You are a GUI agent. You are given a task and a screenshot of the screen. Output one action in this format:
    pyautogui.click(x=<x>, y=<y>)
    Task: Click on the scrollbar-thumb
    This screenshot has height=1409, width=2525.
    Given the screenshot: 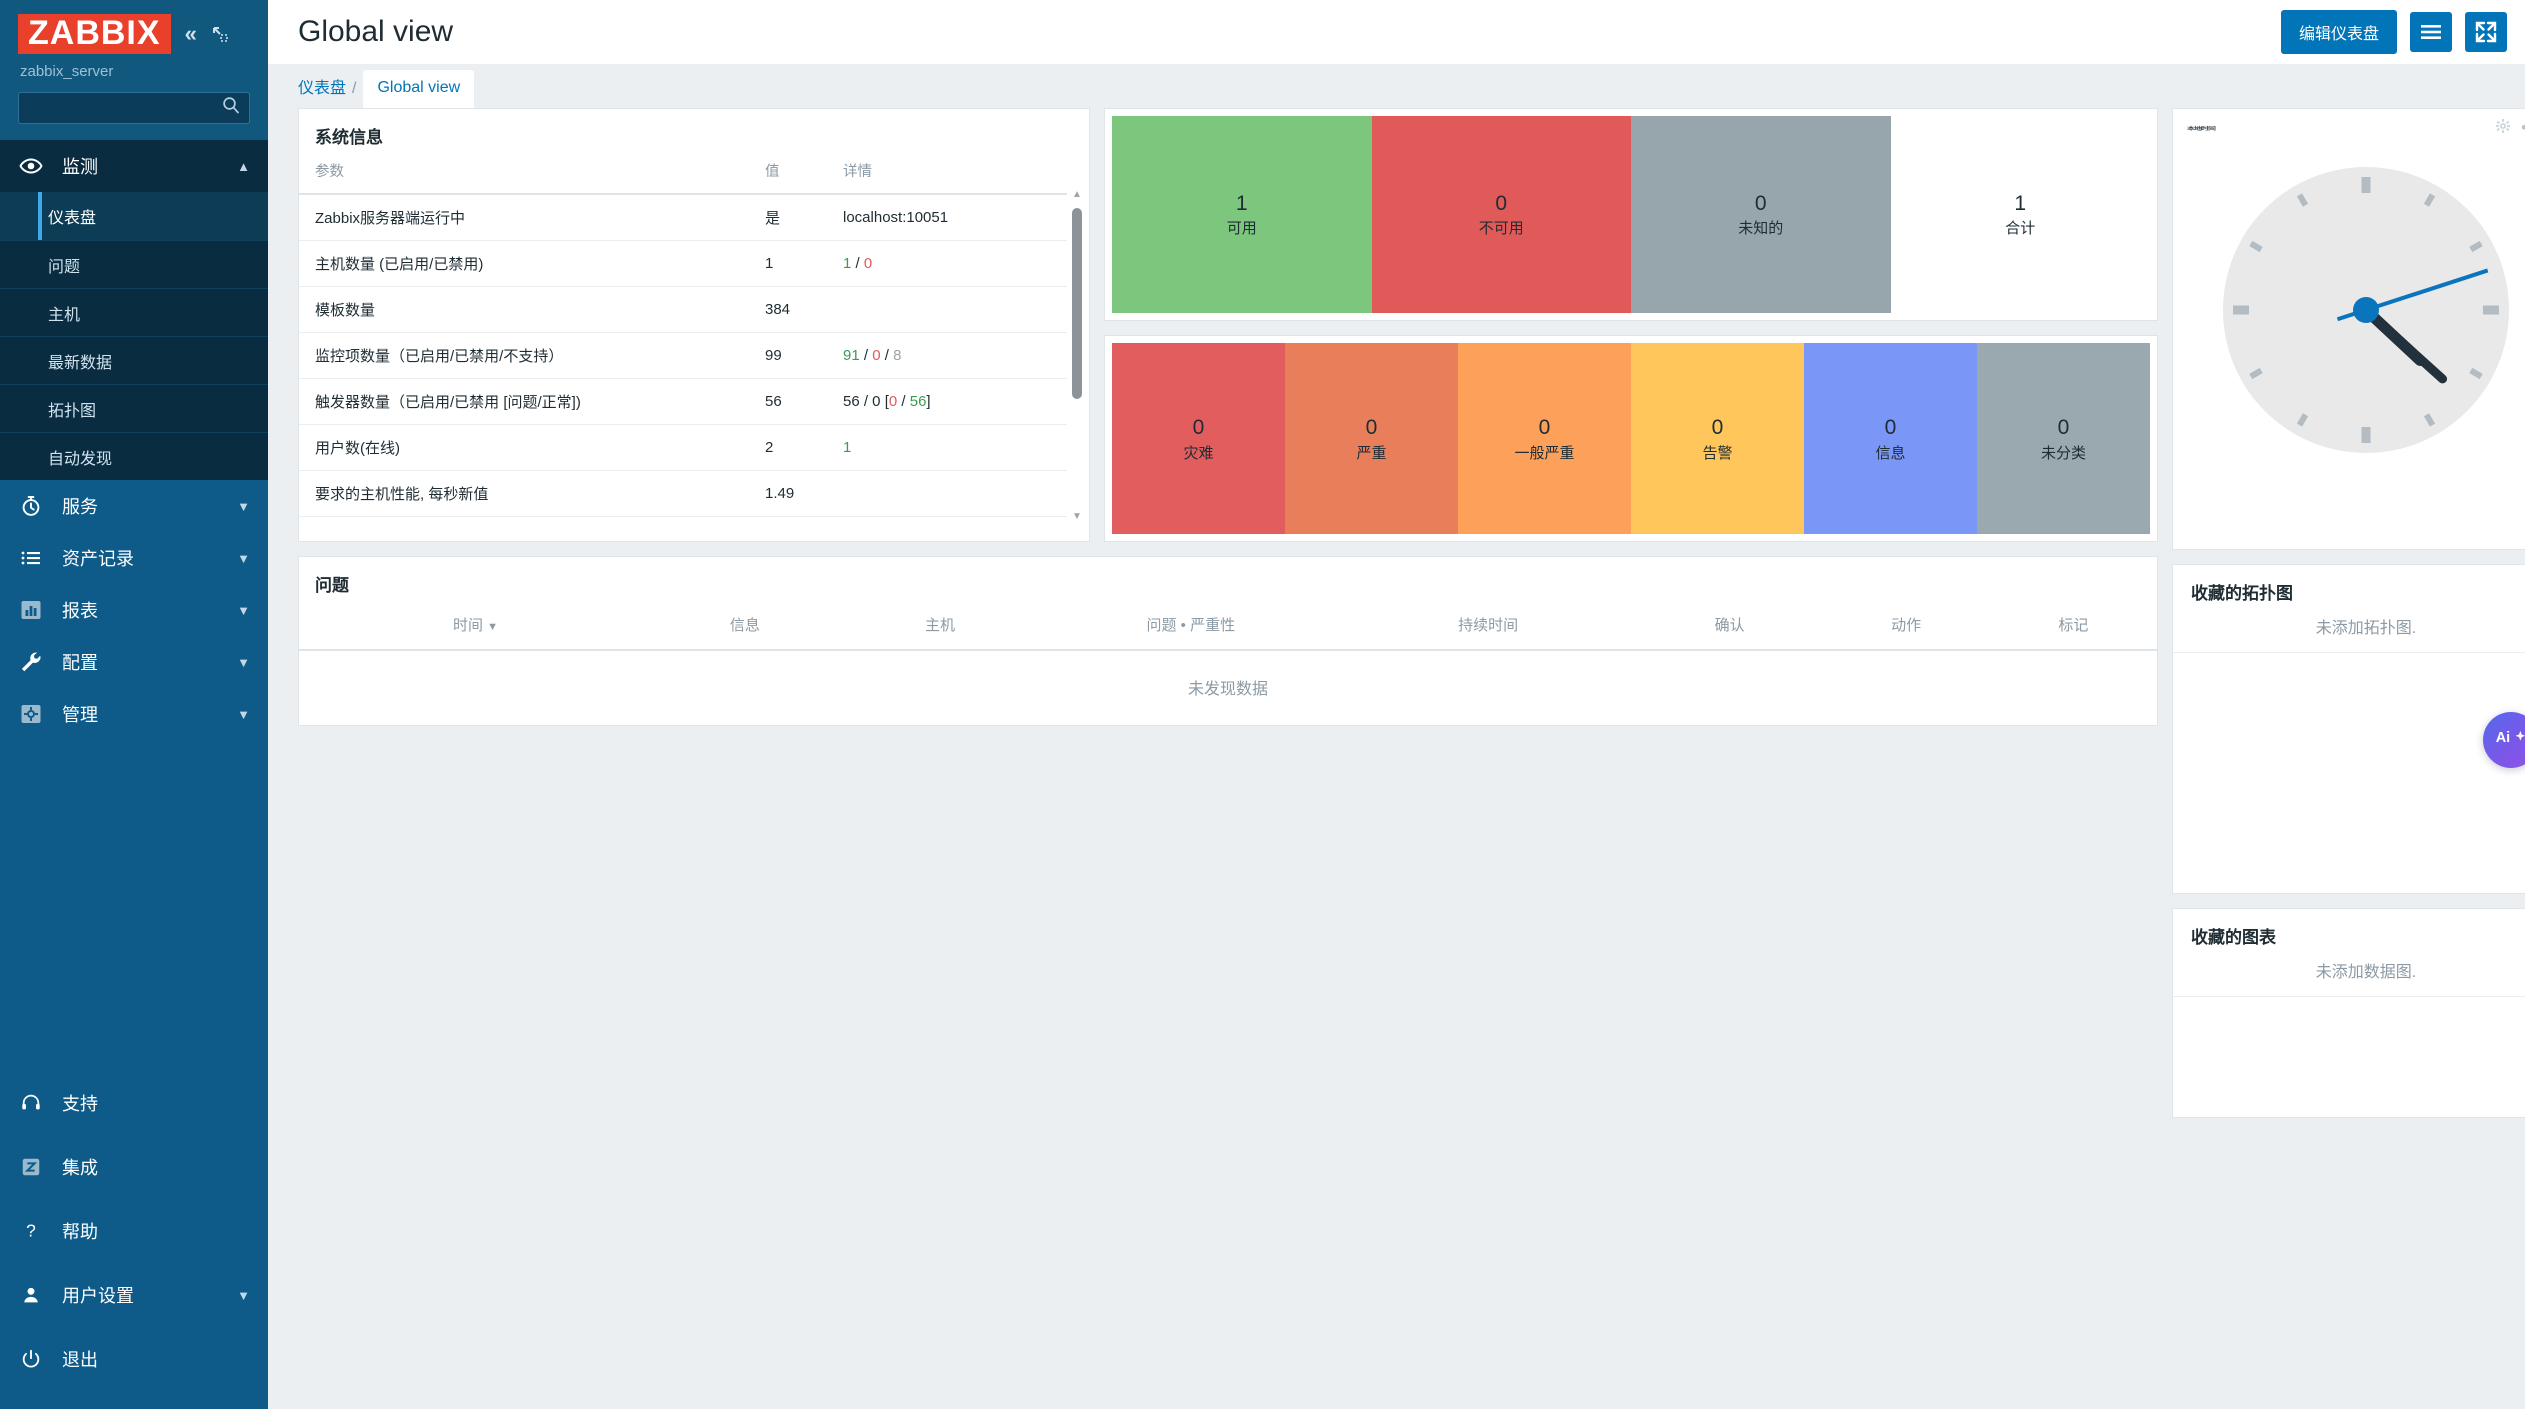 What is the action you would take?
    pyautogui.click(x=1077, y=303)
    